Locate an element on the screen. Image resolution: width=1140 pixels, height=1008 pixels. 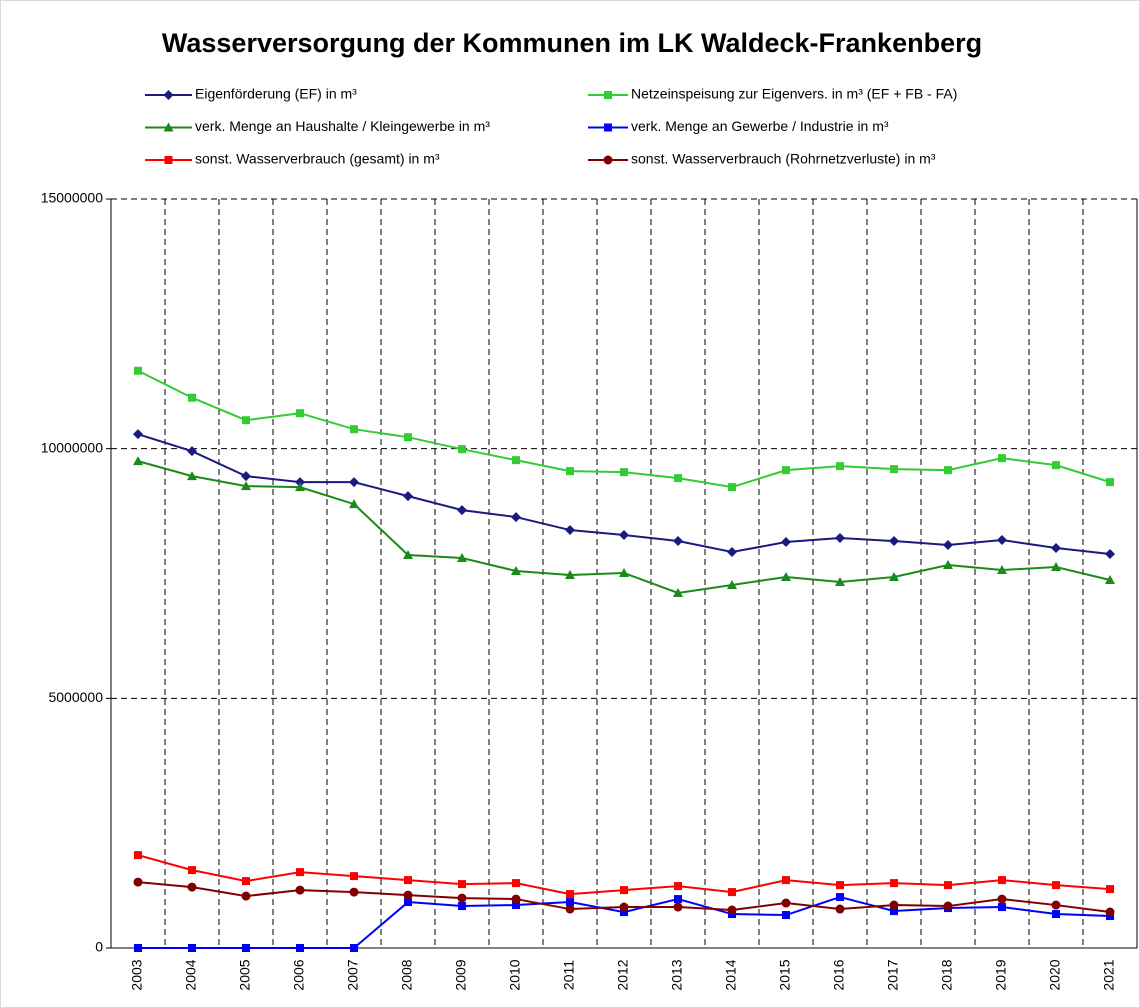
y-tick-label: 5000000 is located at coordinates (75, 697).